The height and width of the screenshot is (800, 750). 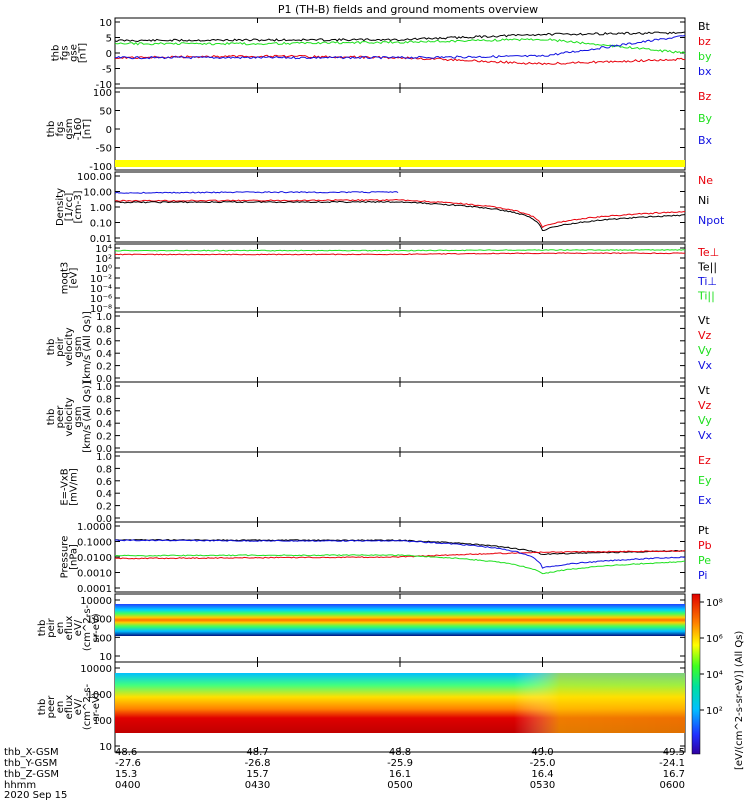 I want to click on x-tick-value-z: 15.3, so click(x=126, y=774).